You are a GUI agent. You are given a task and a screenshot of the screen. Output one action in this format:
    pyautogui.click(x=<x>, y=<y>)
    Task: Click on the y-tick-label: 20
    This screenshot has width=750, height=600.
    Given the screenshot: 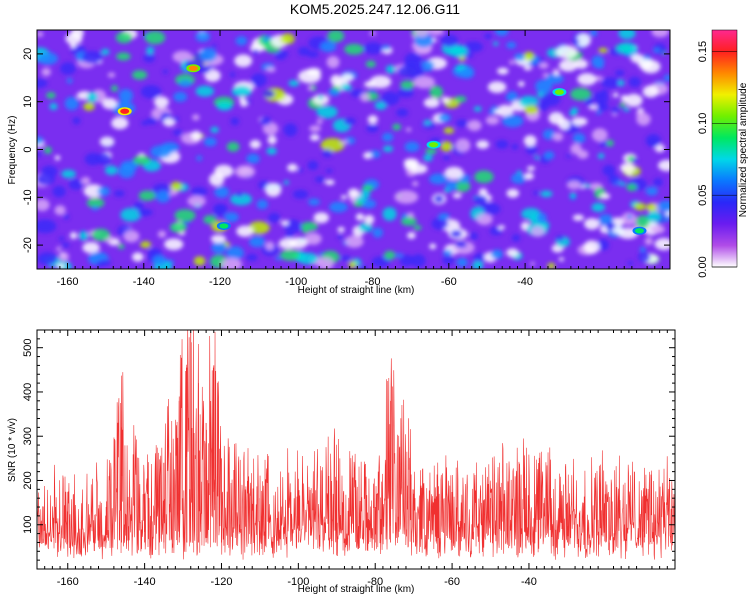 What is the action you would take?
    pyautogui.click(x=28, y=54)
    